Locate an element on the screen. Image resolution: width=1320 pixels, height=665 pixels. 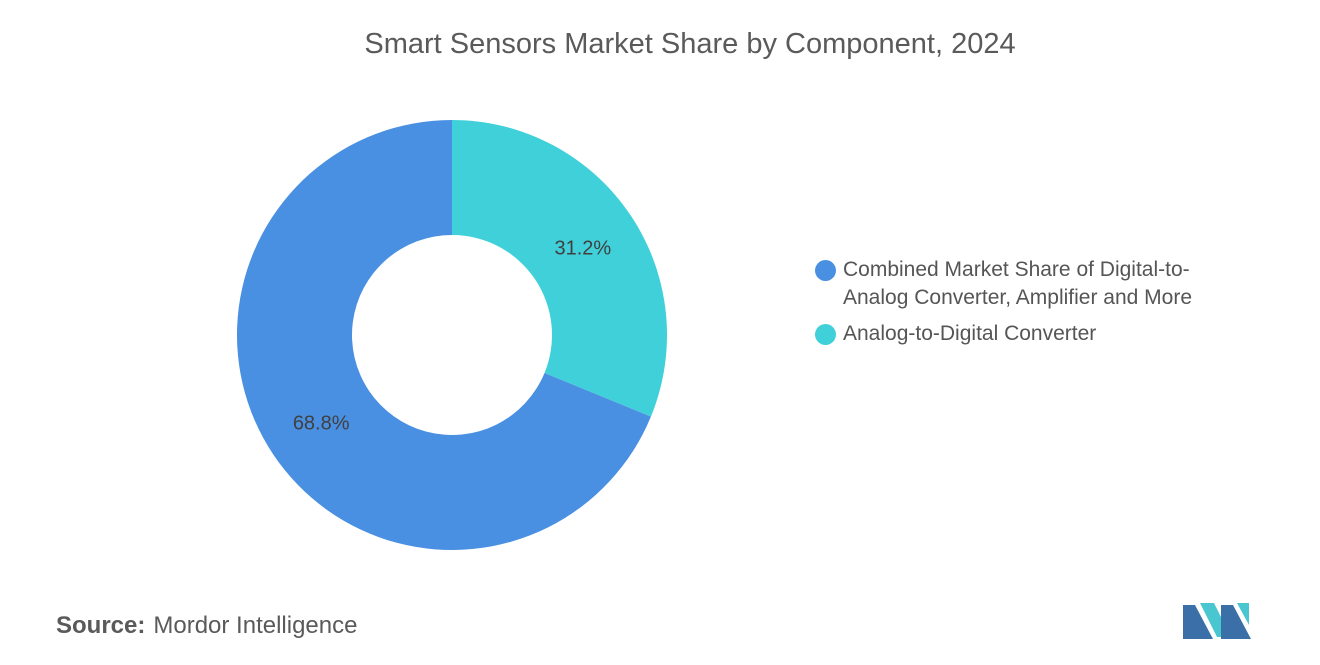
source-text: Mordor Intelligence is located at coordinates (255, 625).